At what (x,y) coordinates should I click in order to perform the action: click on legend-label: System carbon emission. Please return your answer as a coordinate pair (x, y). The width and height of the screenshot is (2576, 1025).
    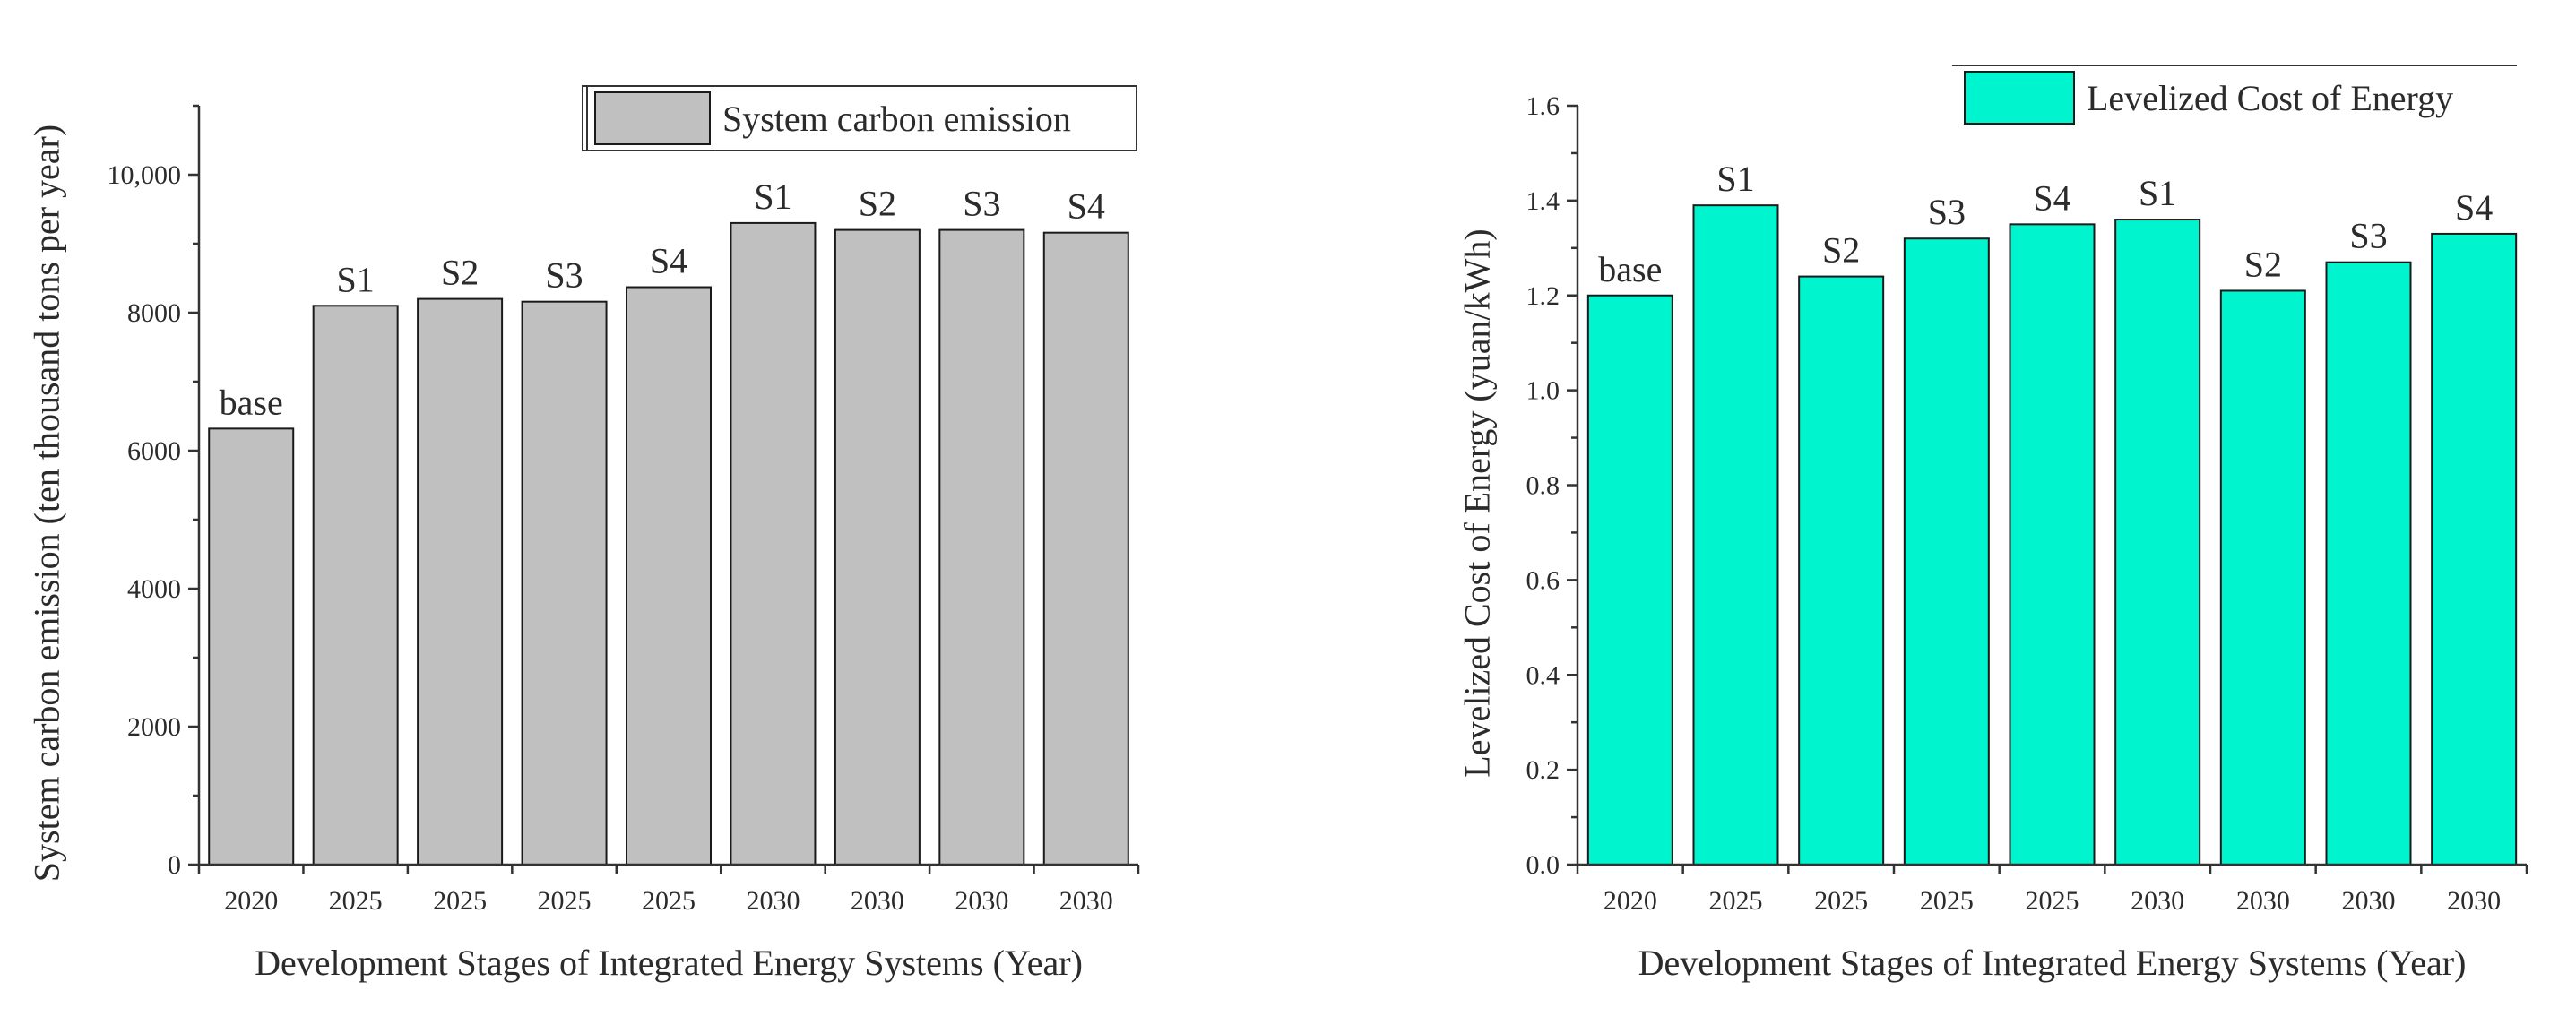
    Looking at the image, I should click on (896, 119).